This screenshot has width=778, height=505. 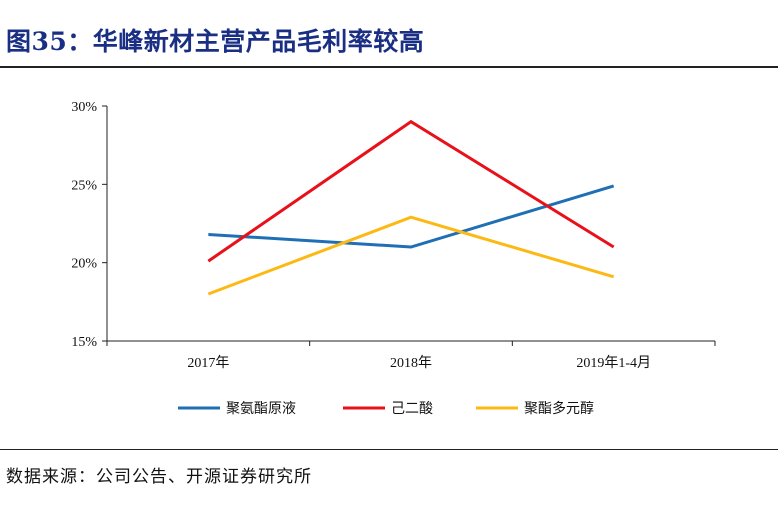 What do you see at coordinates (386, 408) in the screenshot?
I see `chart-legend: 聚氨酯原液 己二酸 聚酯多元醇` at bounding box center [386, 408].